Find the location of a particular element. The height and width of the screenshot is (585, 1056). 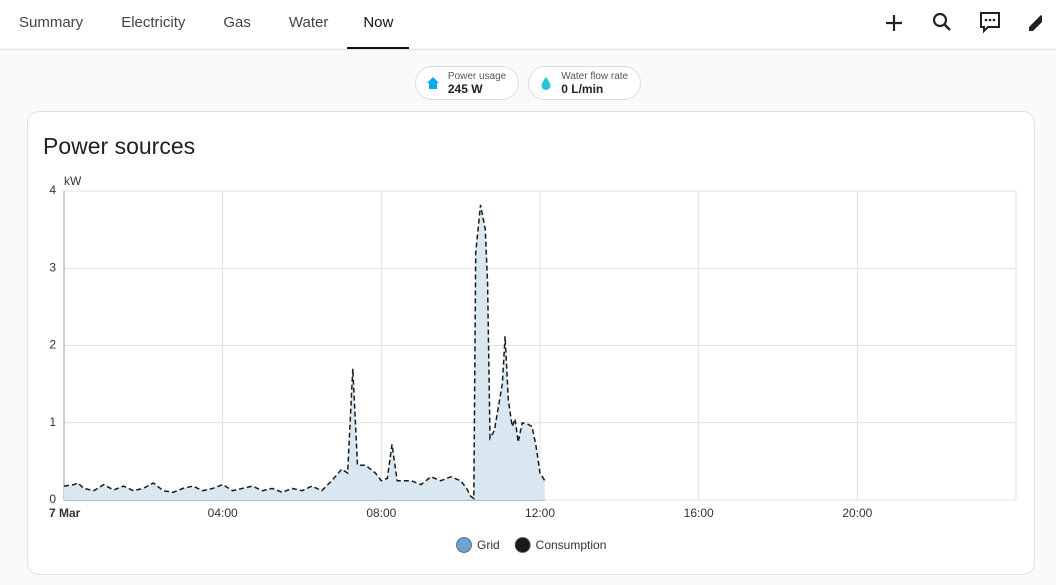

edit-icon is located at coordinates (1035, 21).